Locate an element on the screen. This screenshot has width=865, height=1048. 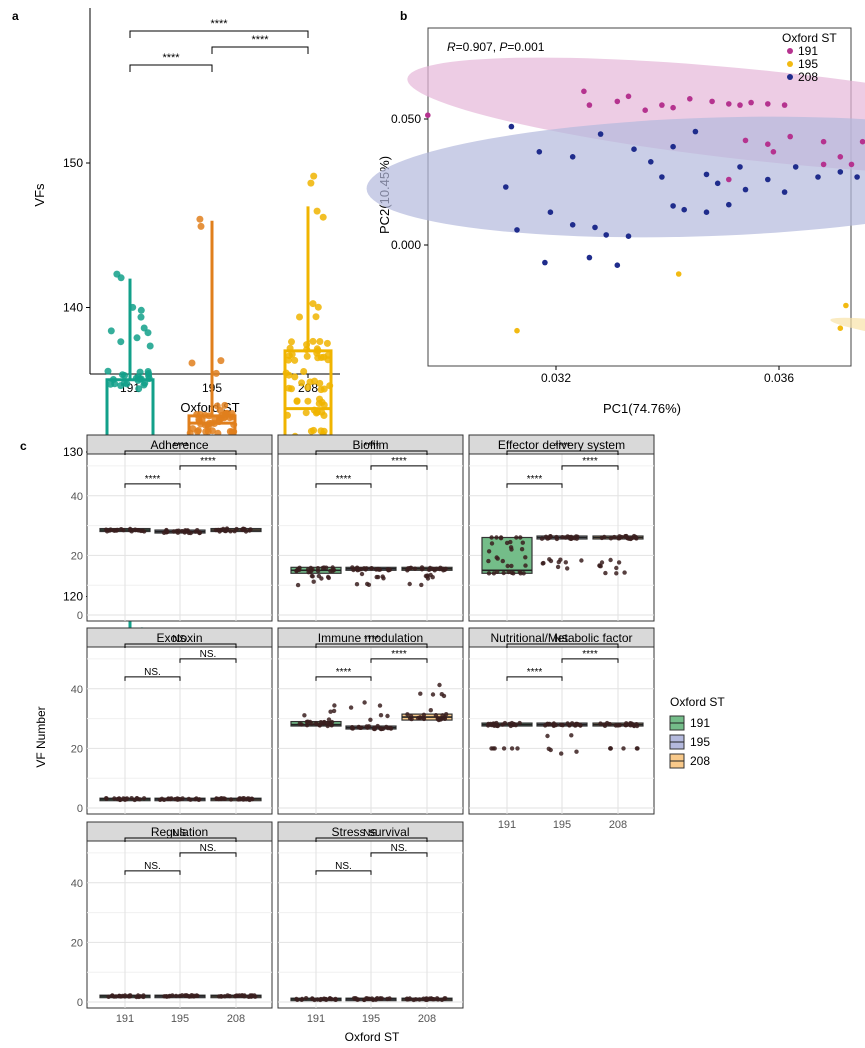
panel-a-ytick-label: 130 is located at coordinates (73, 452).